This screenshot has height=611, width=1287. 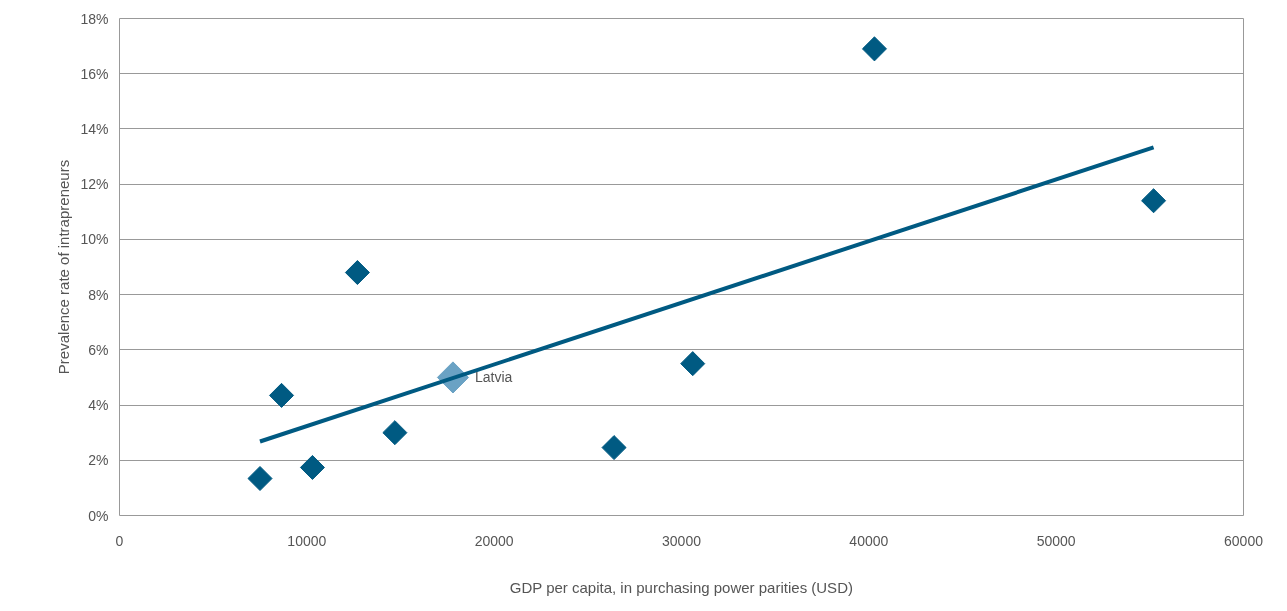 I want to click on x-tick-label: 0, so click(x=119, y=540).